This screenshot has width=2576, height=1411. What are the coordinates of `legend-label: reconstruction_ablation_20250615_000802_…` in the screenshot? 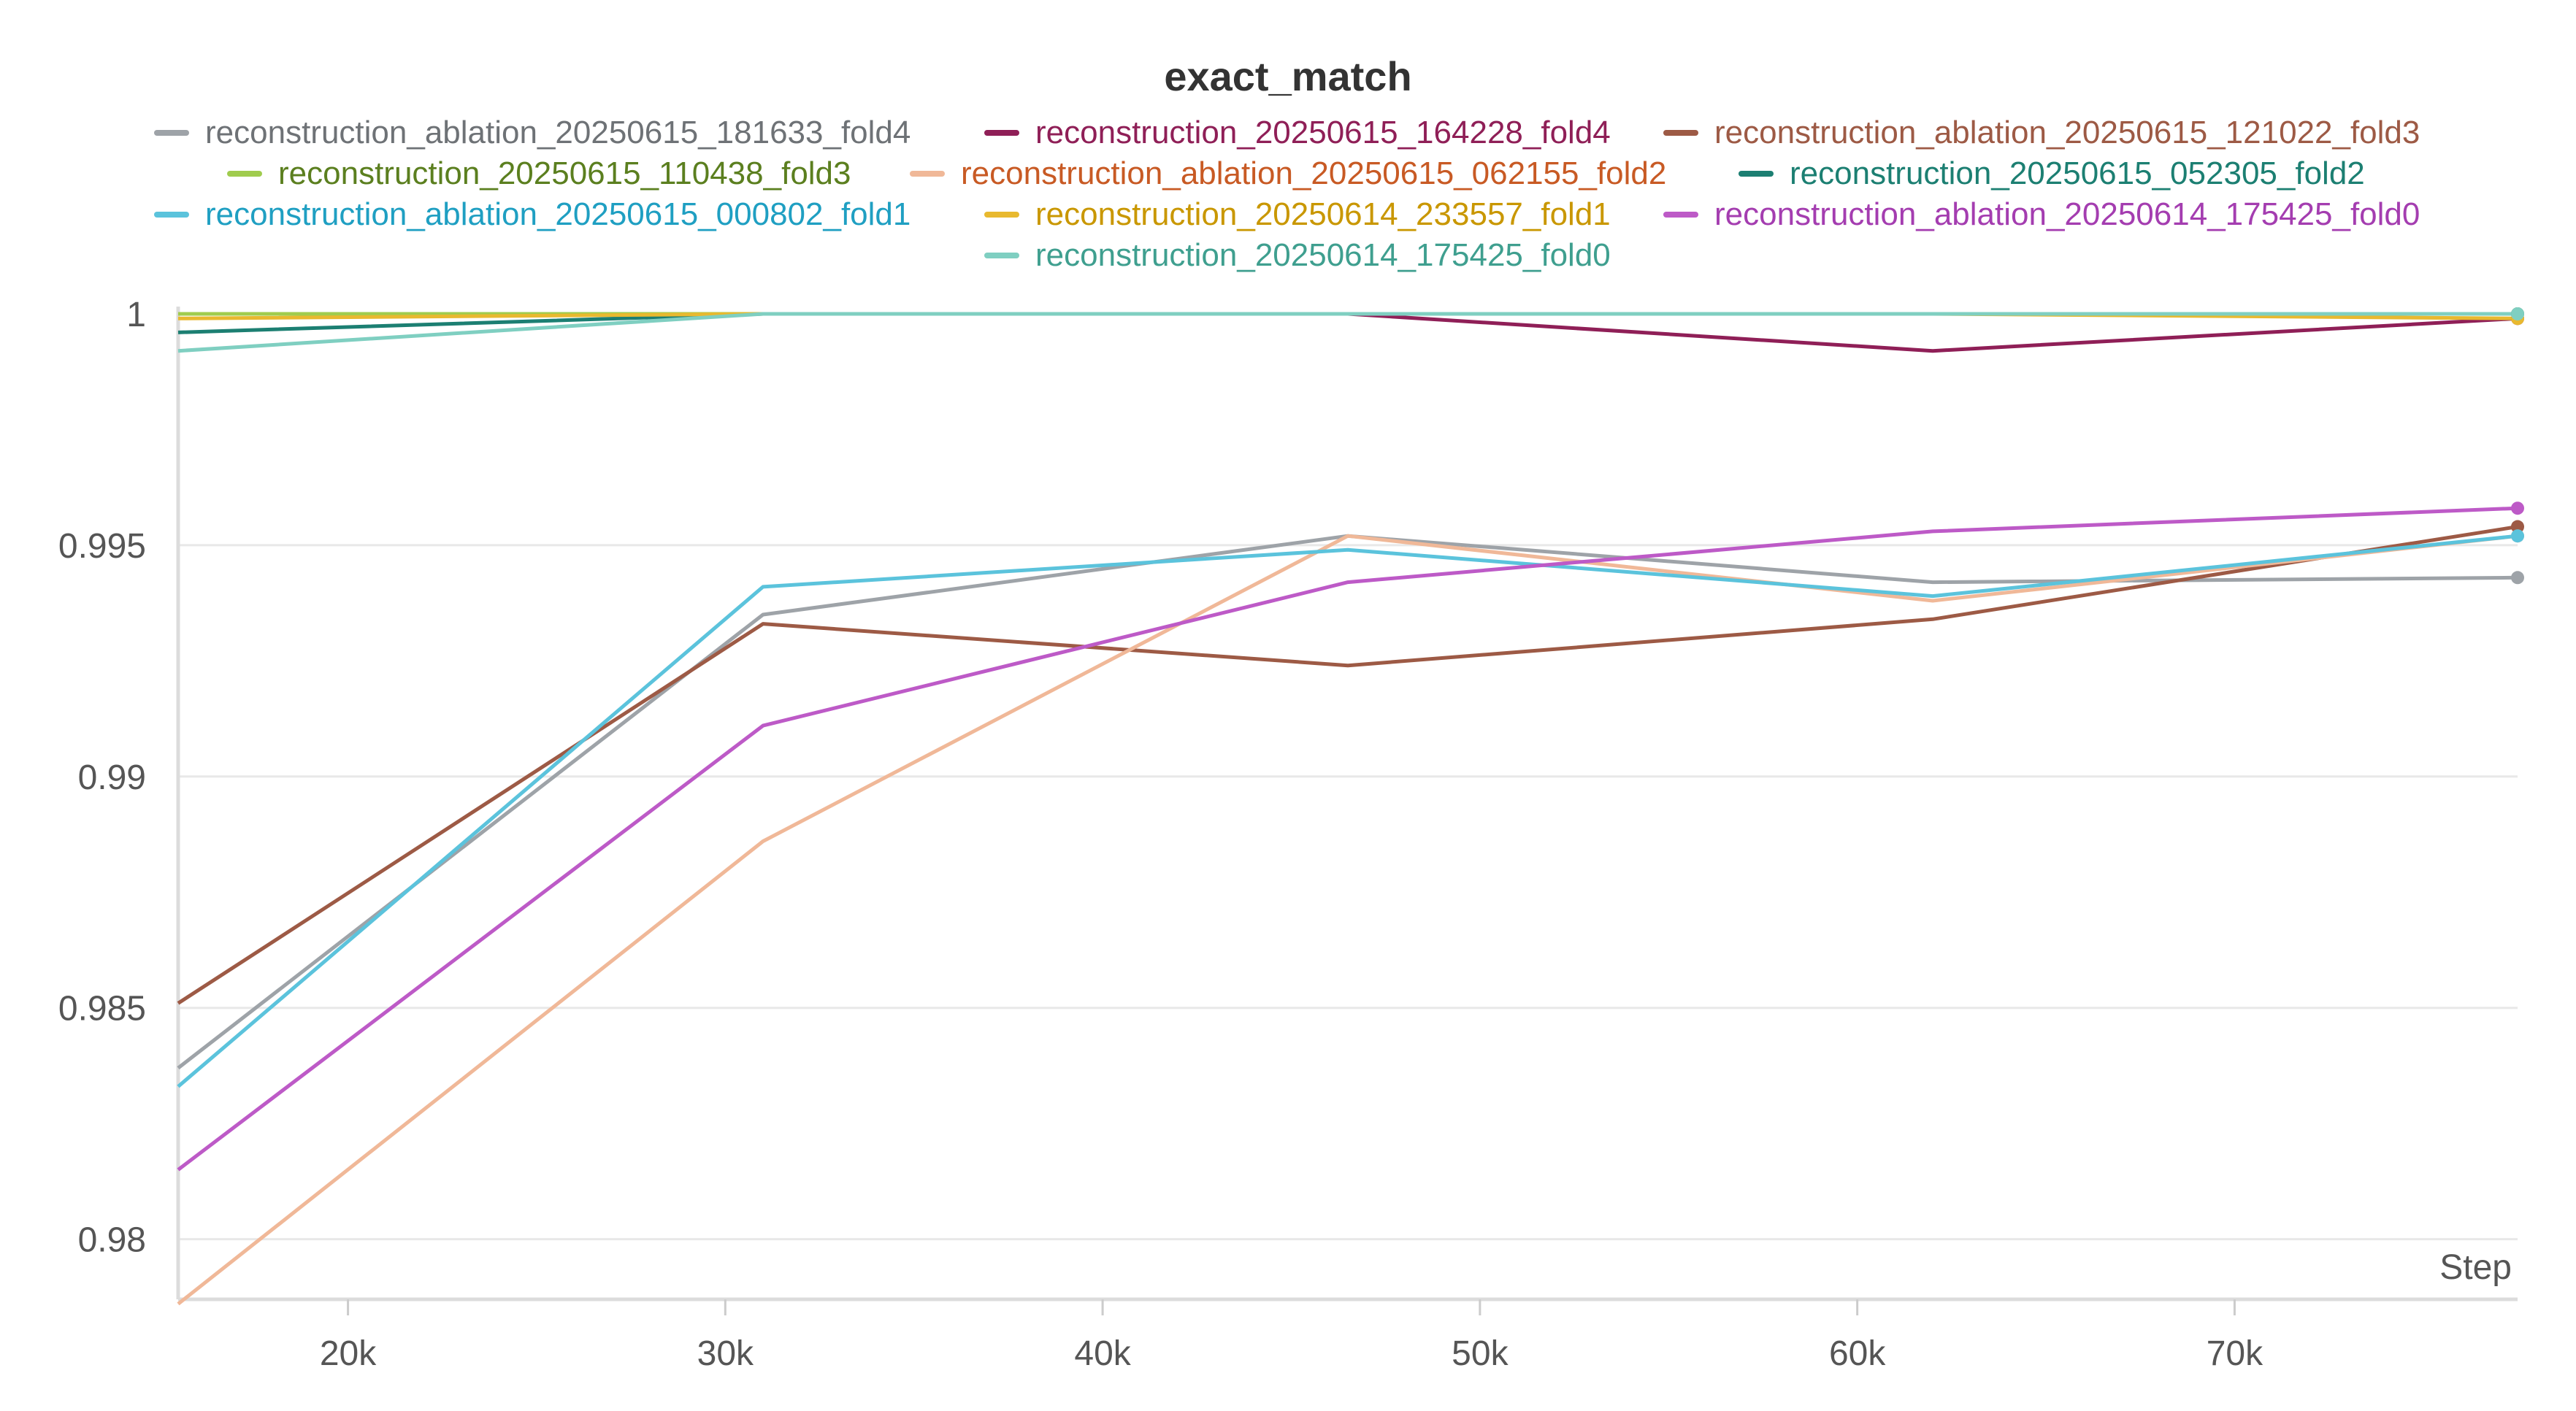 It's located at (558, 214).